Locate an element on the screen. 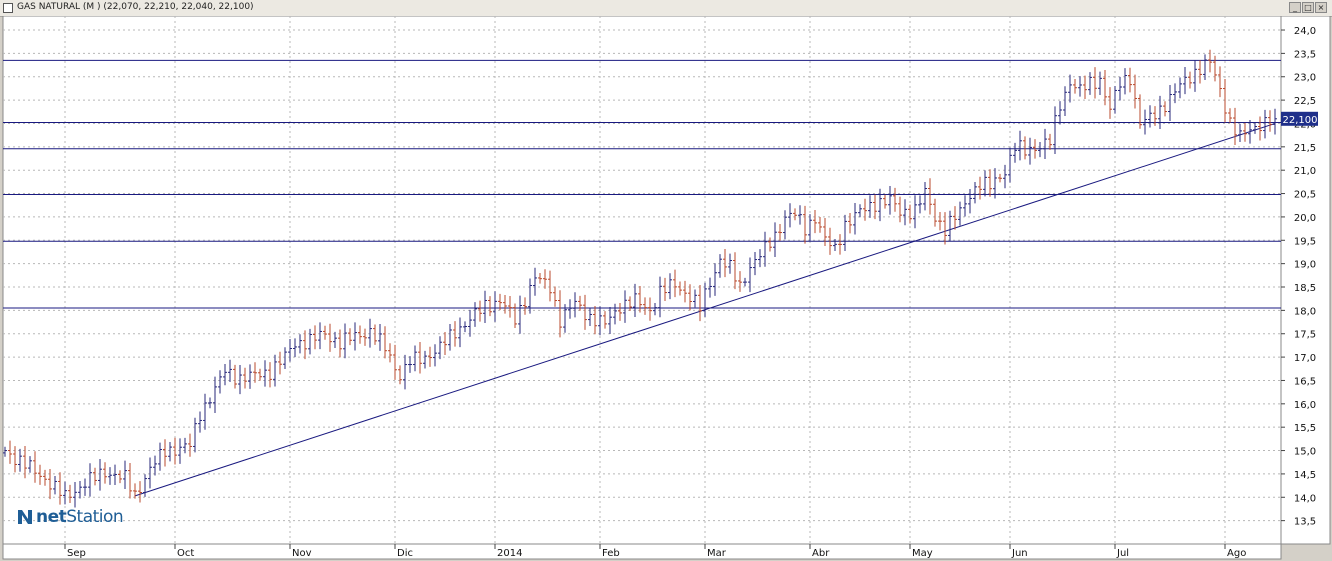  y-tick-label: 24,0 is located at coordinates (1305, 31).